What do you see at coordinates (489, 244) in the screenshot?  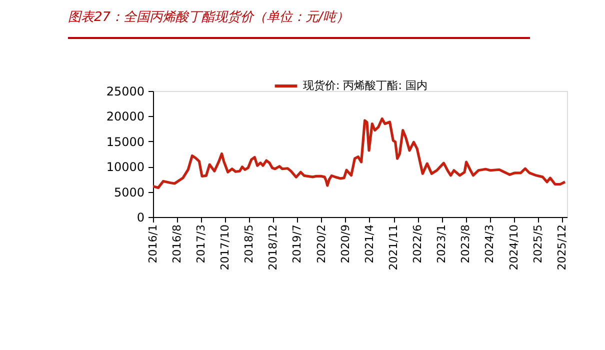 I see `x-tick-label: 2024/3` at bounding box center [489, 244].